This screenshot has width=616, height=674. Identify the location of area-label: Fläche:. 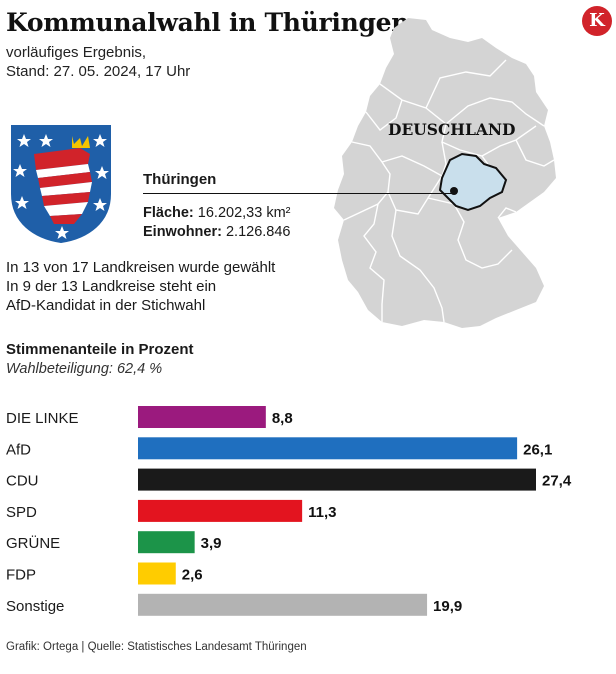
(168, 213).